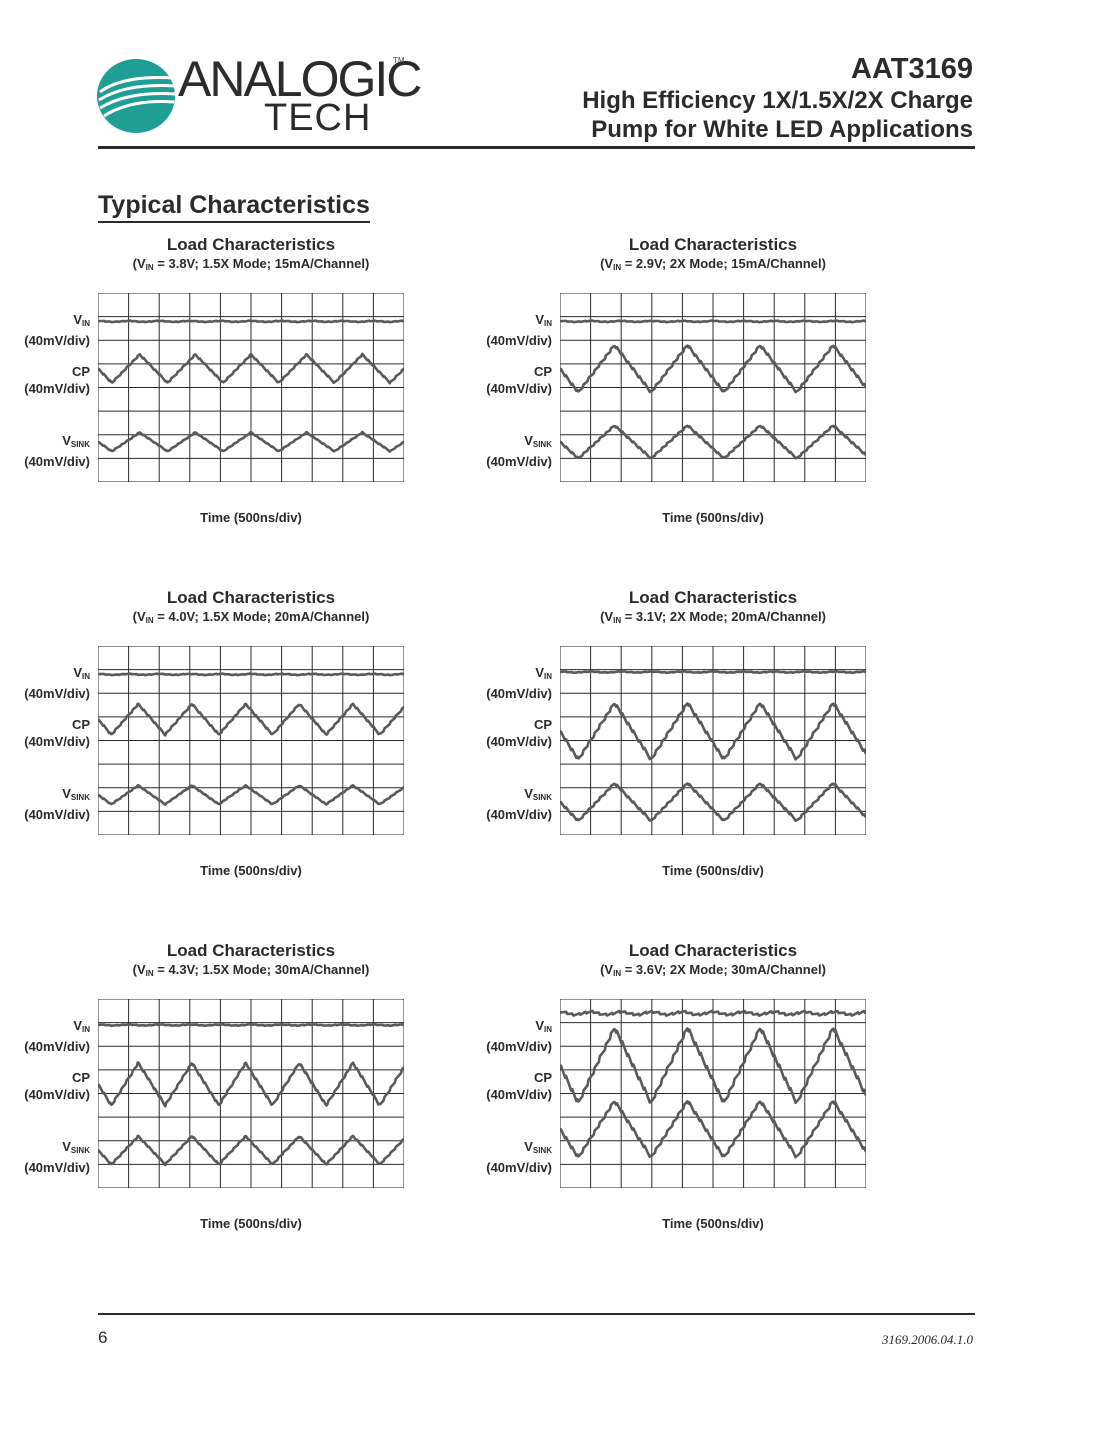 This screenshot has width=1105, height=1430. I want to click on chart-subtitle: (VIN = 4.3V; 1.5X Mode; 30mA/Channel), so click(251, 970).